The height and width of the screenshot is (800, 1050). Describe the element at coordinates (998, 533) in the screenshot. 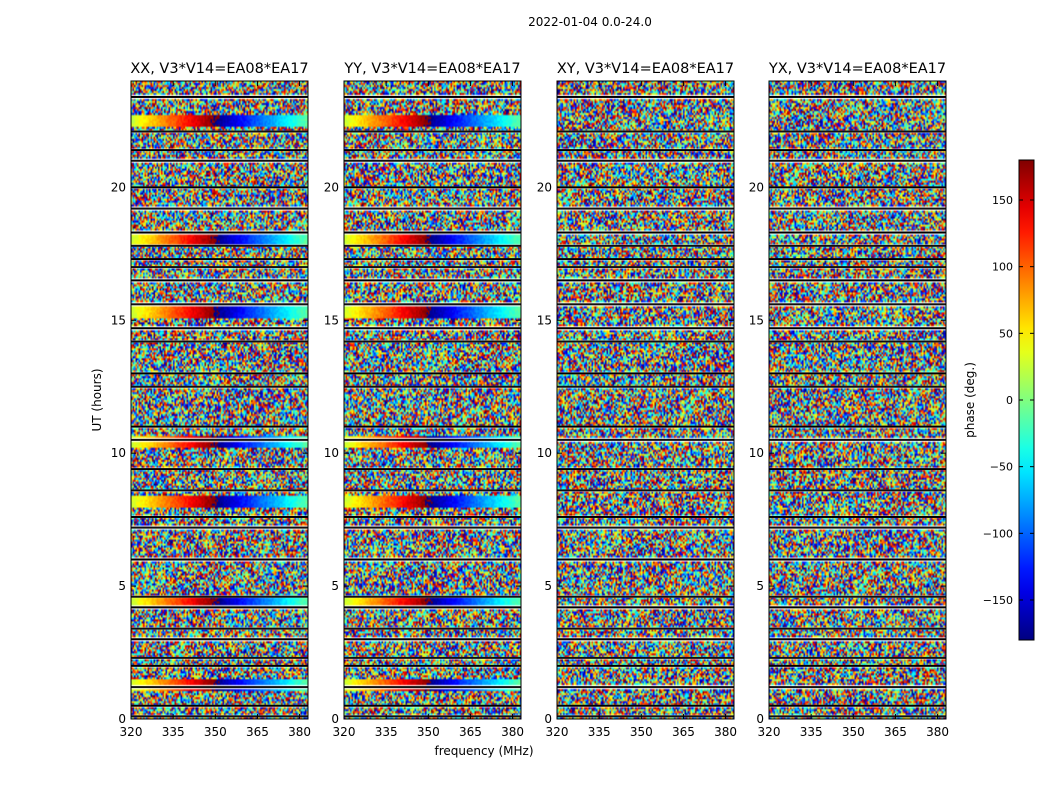

I see `colorbar-tick-label: −100` at that location.